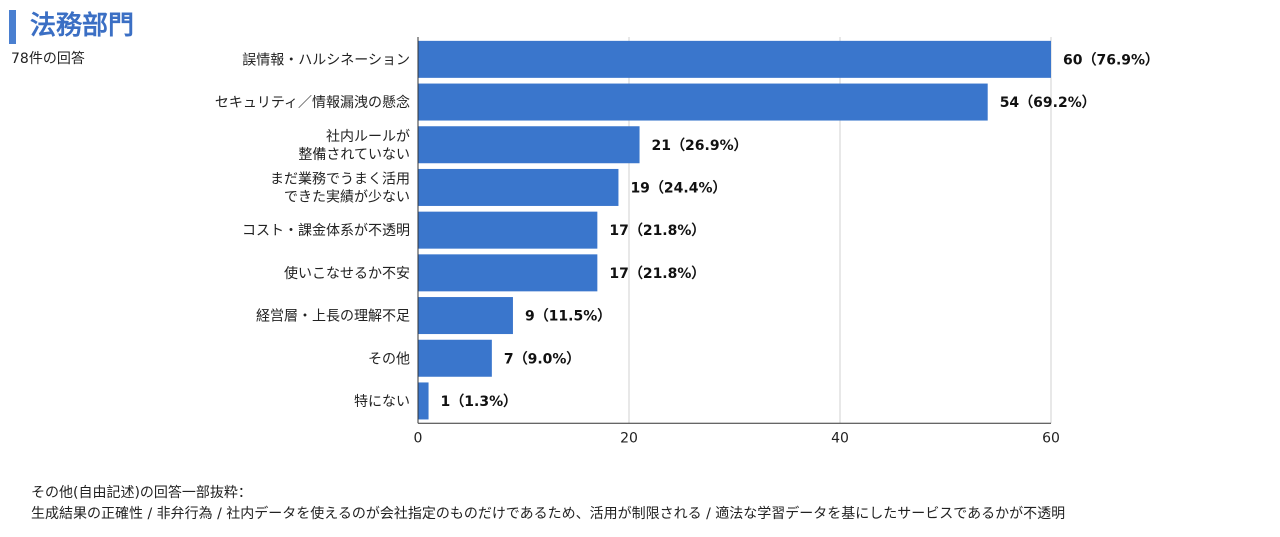 This screenshot has width=1280, height=537. Describe the element at coordinates (1051, 438) in the screenshot. I see `x-tick-label-3: 60` at that location.